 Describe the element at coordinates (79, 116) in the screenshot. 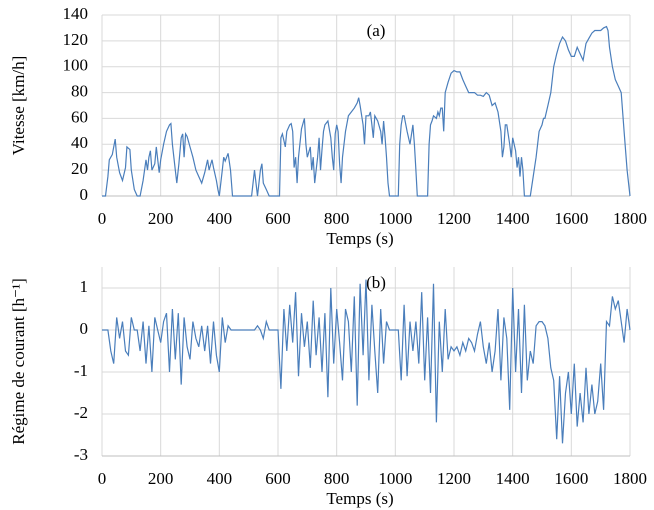

I see `y-tick-label: 60` at that location.